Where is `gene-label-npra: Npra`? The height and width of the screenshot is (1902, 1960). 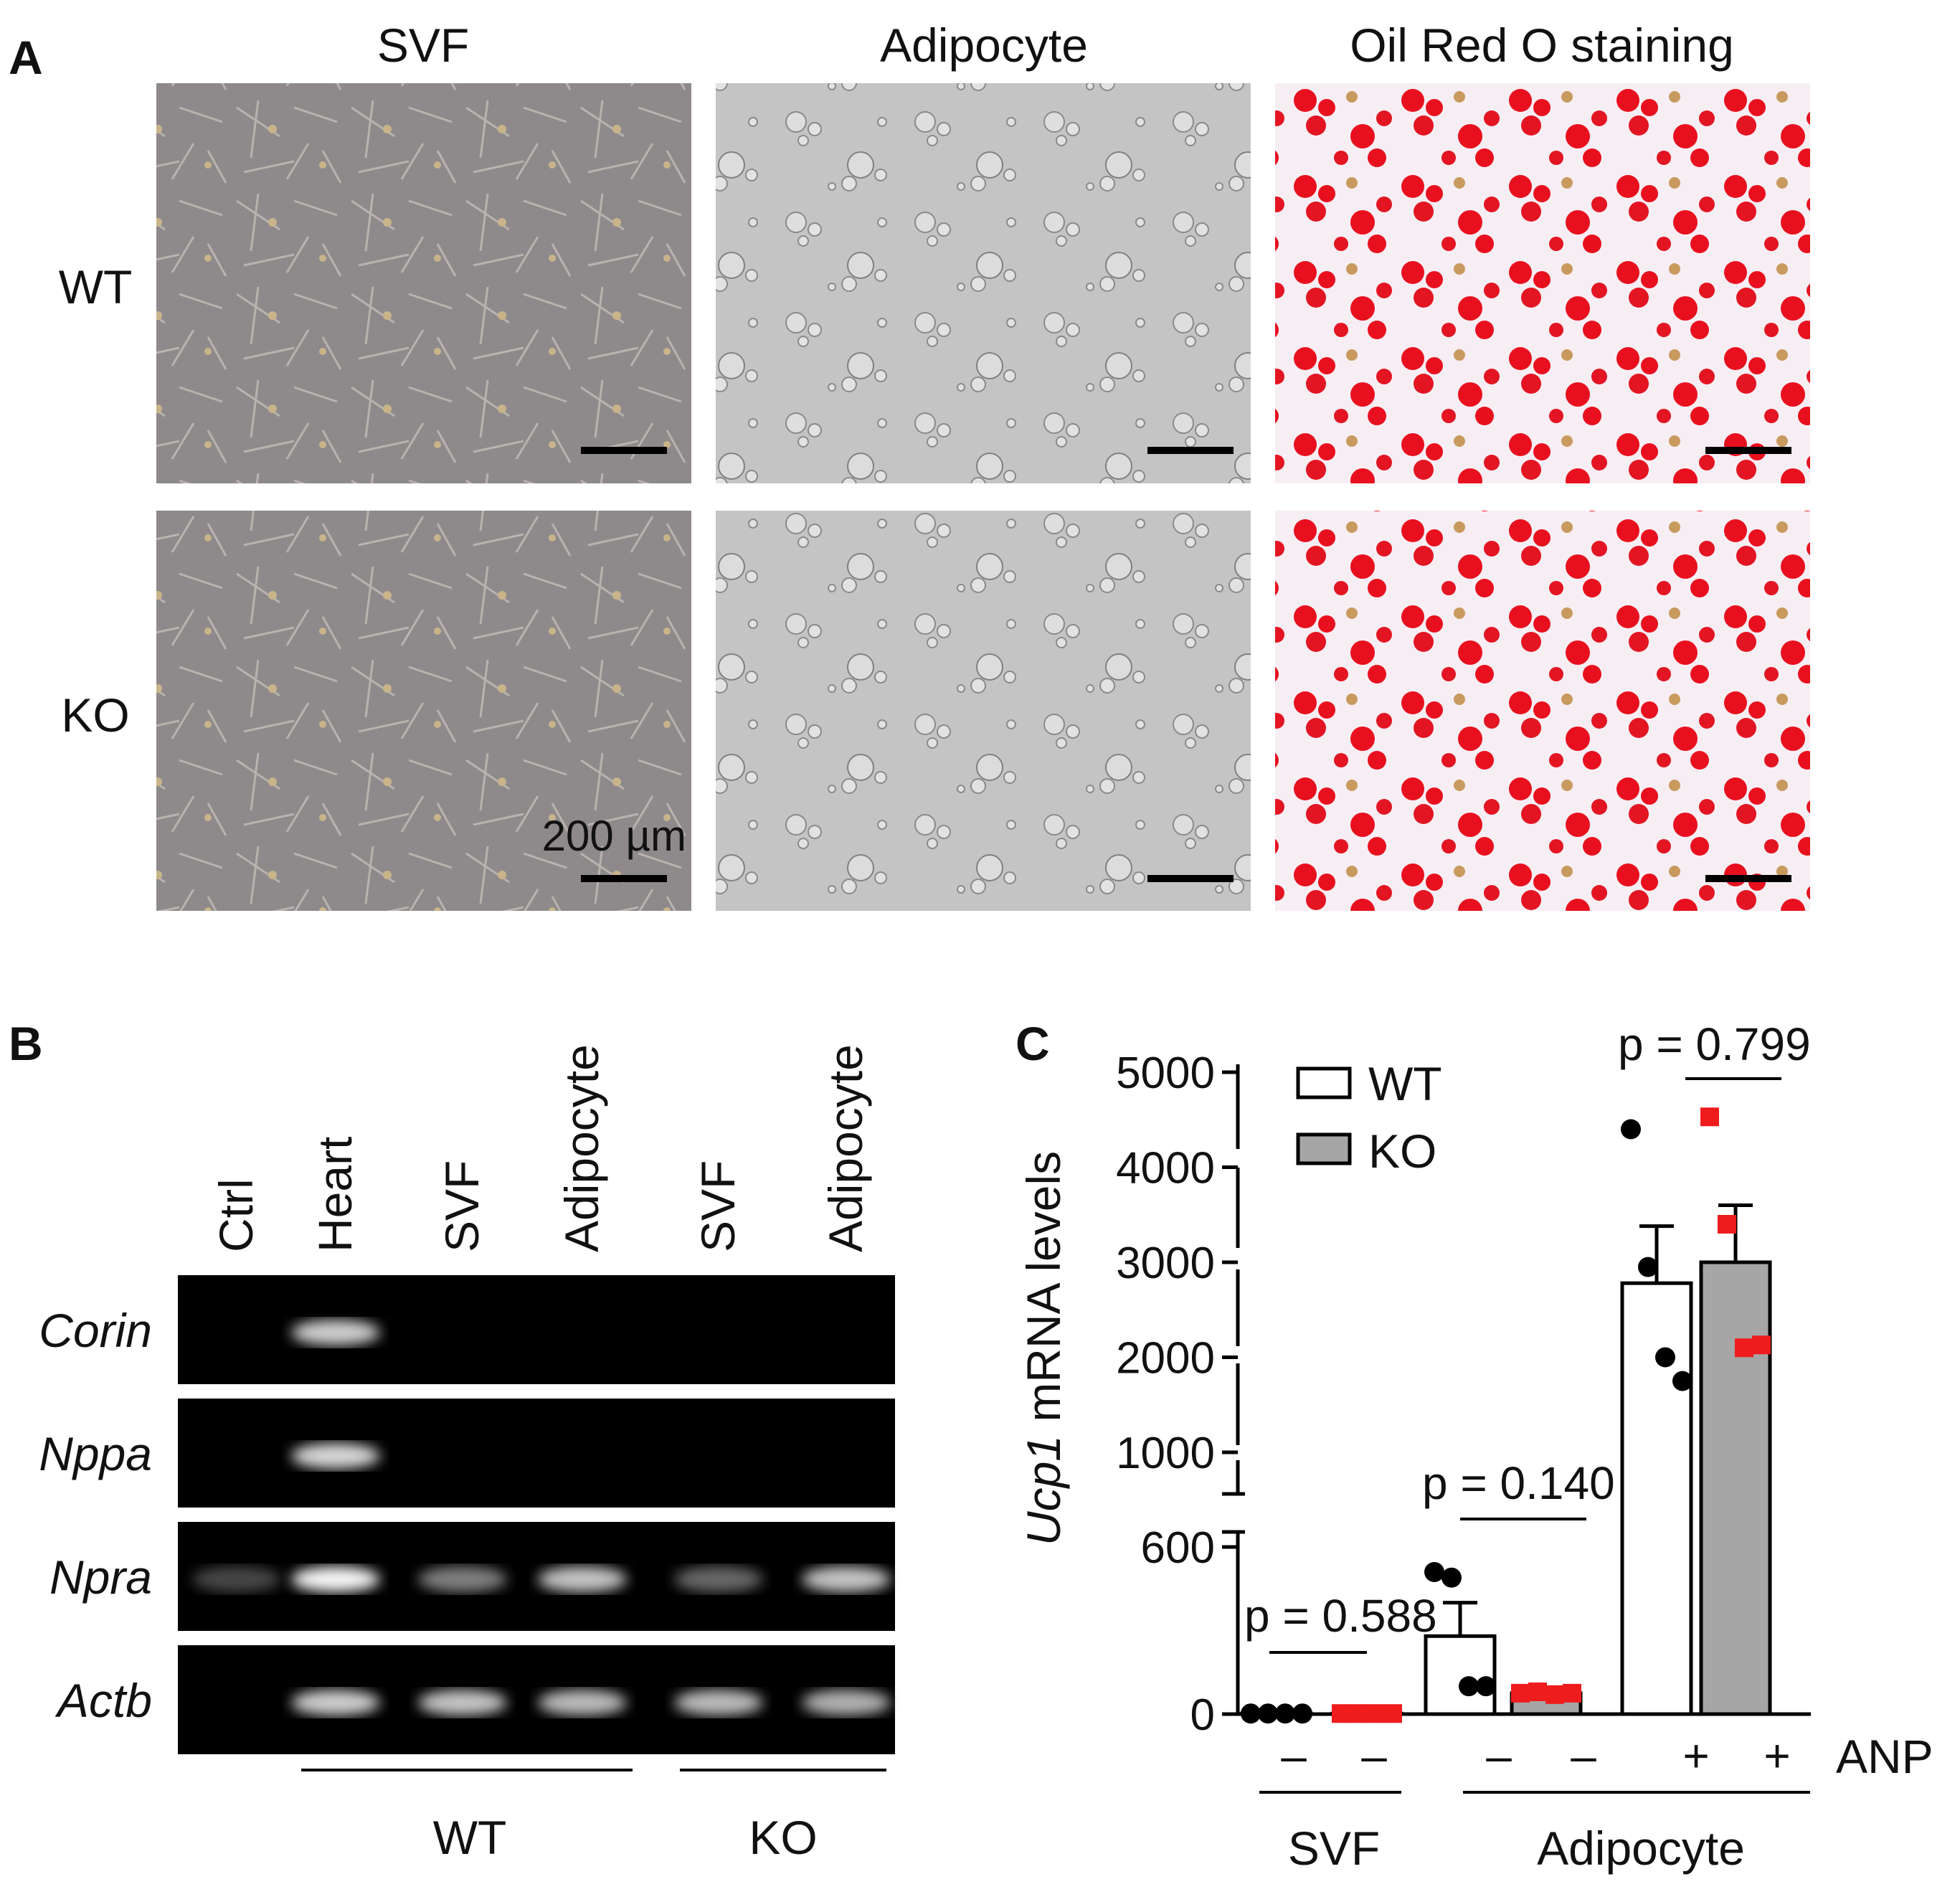 gene-label-npra: Npra is located at coordinates (100, 1578).